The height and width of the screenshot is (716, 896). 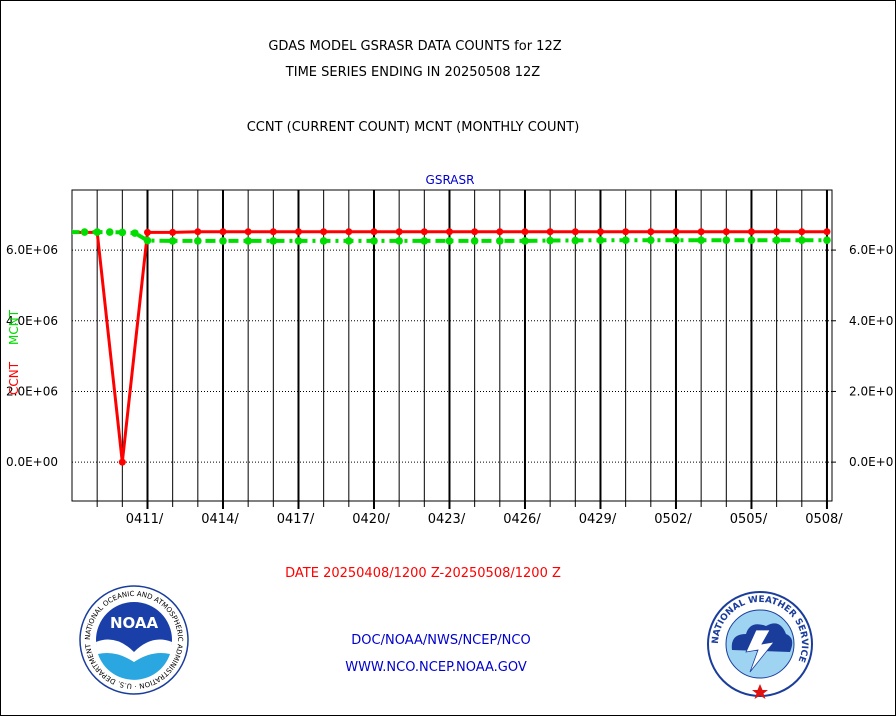 I want to click on x-tick-label: 0429/, so click(x=598, y=519).